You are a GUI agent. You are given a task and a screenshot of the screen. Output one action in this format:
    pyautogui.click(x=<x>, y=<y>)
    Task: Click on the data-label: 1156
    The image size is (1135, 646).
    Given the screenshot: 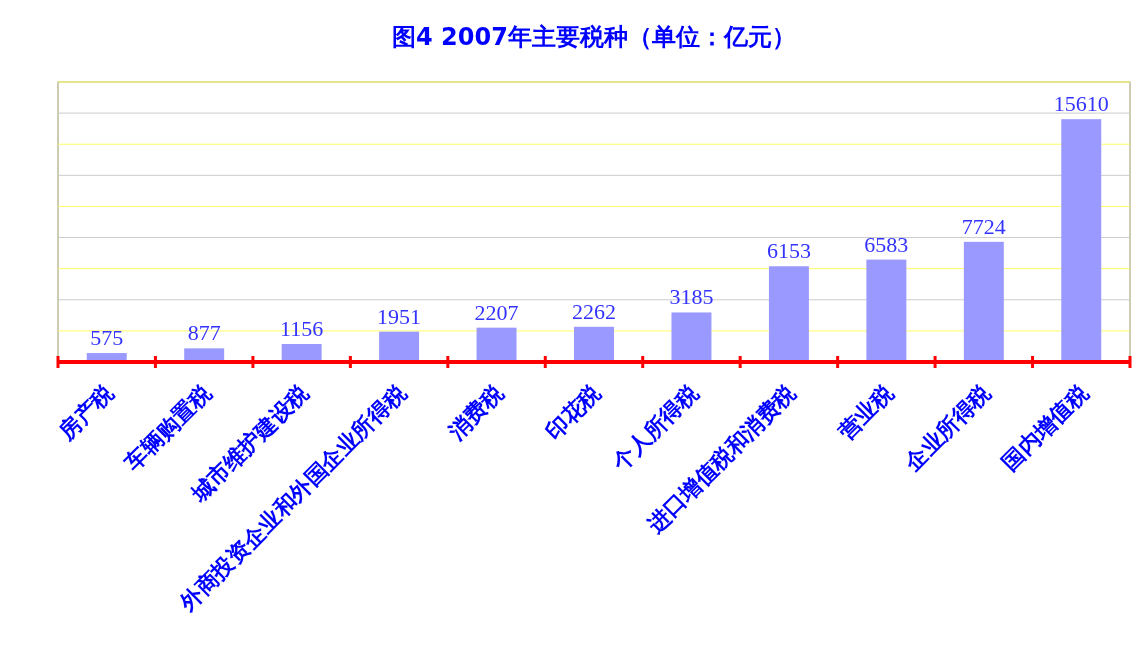 What is the action you would take?
    pyautogui.click(x=302, y=329)
    